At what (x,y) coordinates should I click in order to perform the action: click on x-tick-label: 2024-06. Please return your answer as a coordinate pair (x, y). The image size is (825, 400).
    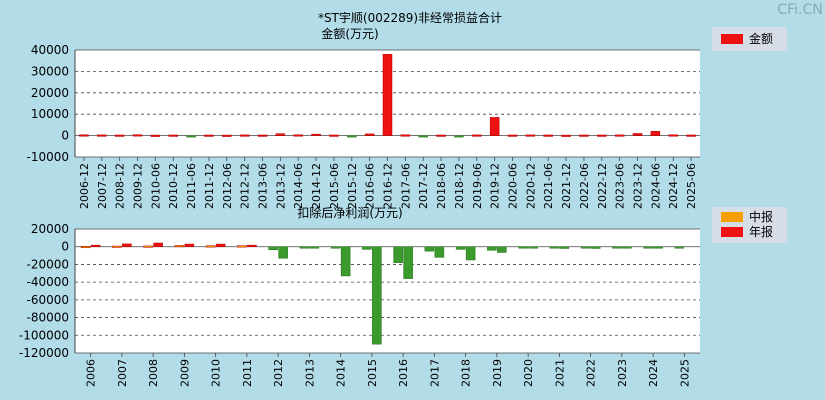
    Looking at the image, I should click on (655, 186).